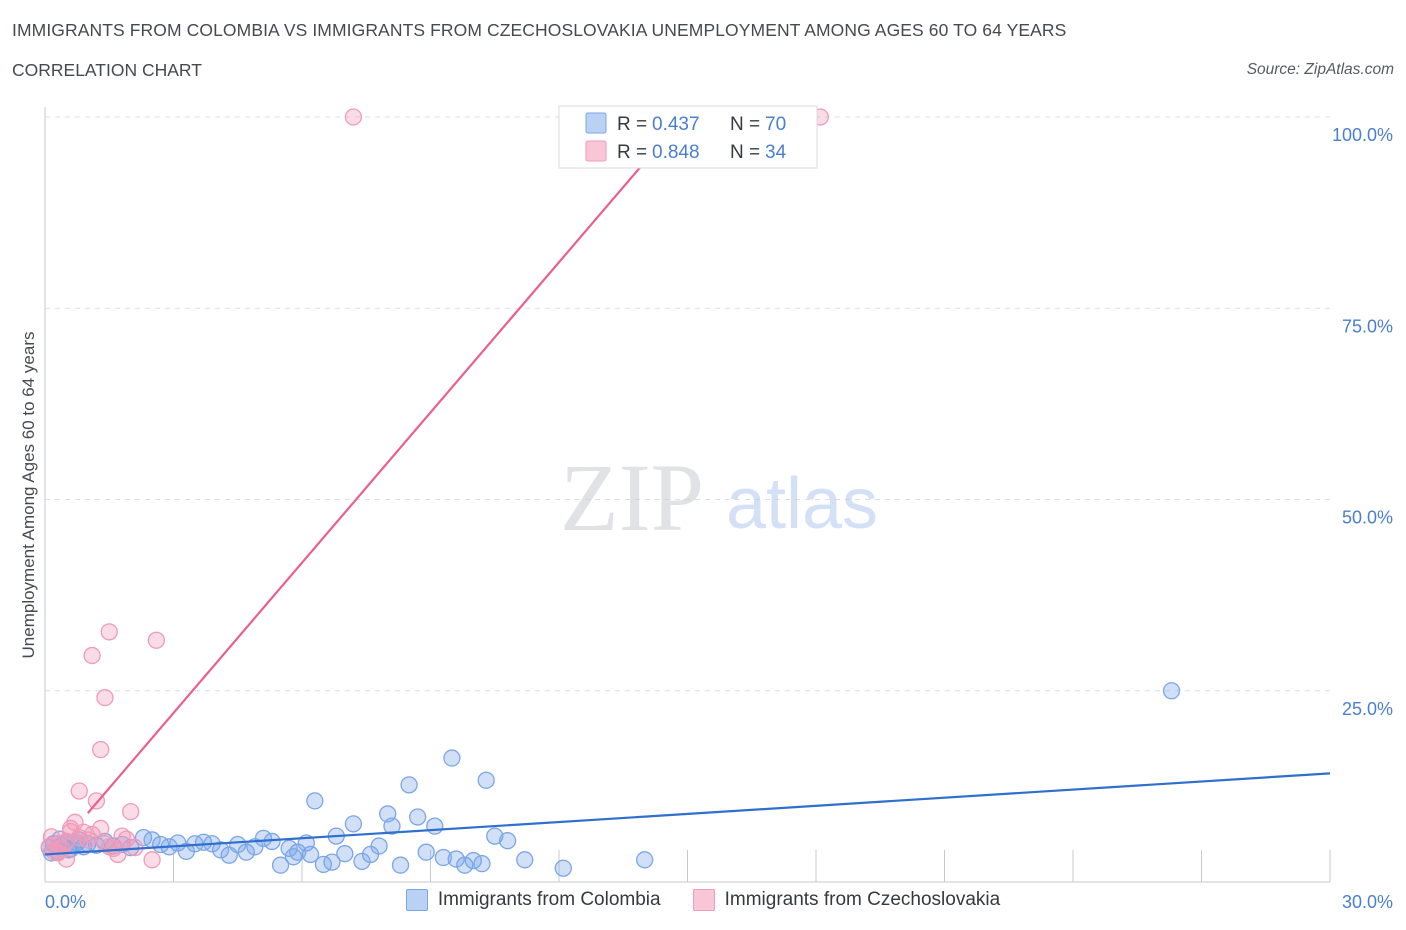 This screenshot has width=1406, height=930. I want to click on legend-swatch-czechoslovakia, so click(703, 900).